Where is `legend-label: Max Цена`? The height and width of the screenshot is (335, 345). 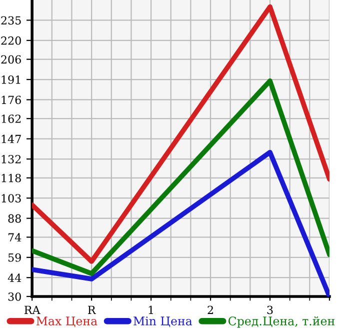 legend-label: Max Цена is located at coordinates (67, 322).